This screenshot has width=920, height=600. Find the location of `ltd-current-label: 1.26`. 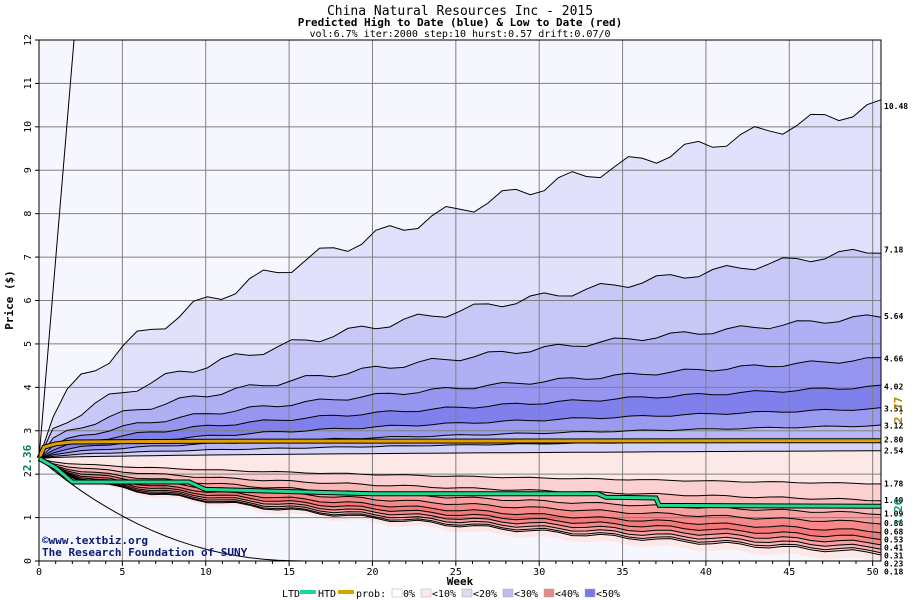

ltd-current-label: 1.26 is located at coordinates (898, 511).